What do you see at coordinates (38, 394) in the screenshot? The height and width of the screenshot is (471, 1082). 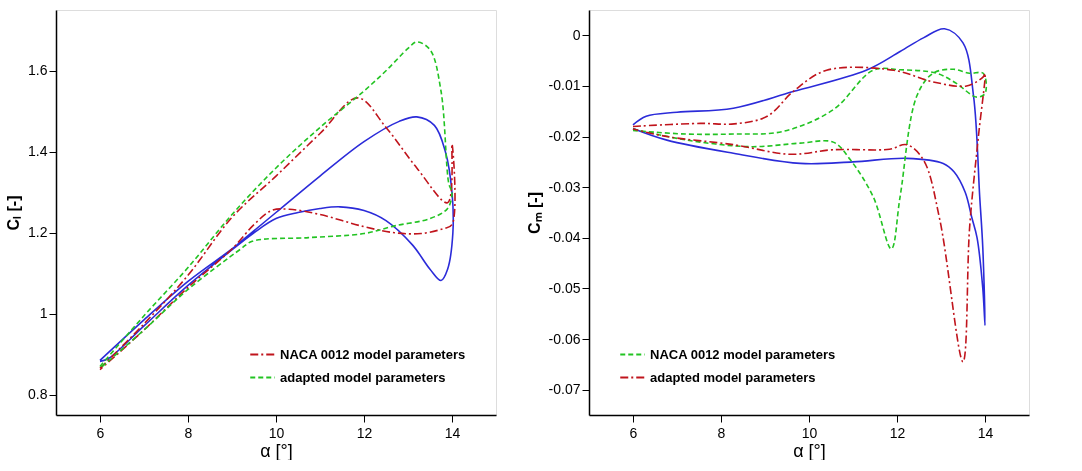 I see `y-tick-label: 0.8` at bounding box center [38, 394].